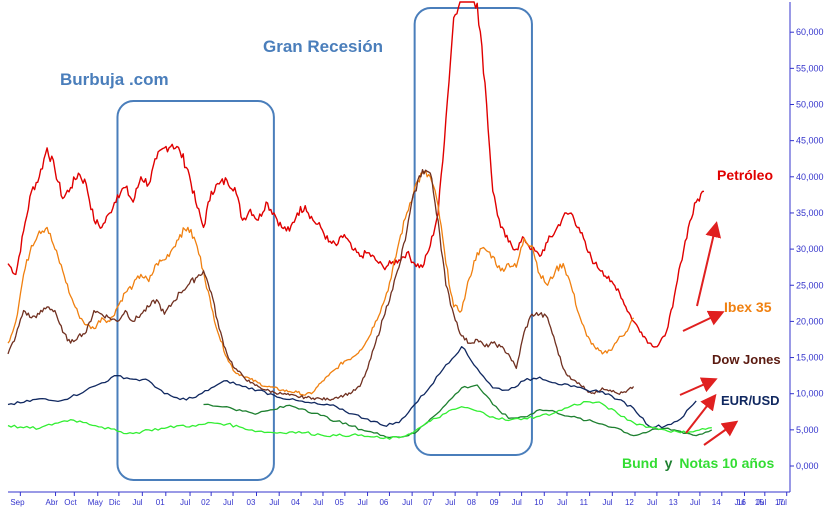 Image resolution: width=833 pixels, height=518 pixels. Describe the element at coordinates (810, 105) in the screenshot. I see `y-tick-label: 50,000` at that location.